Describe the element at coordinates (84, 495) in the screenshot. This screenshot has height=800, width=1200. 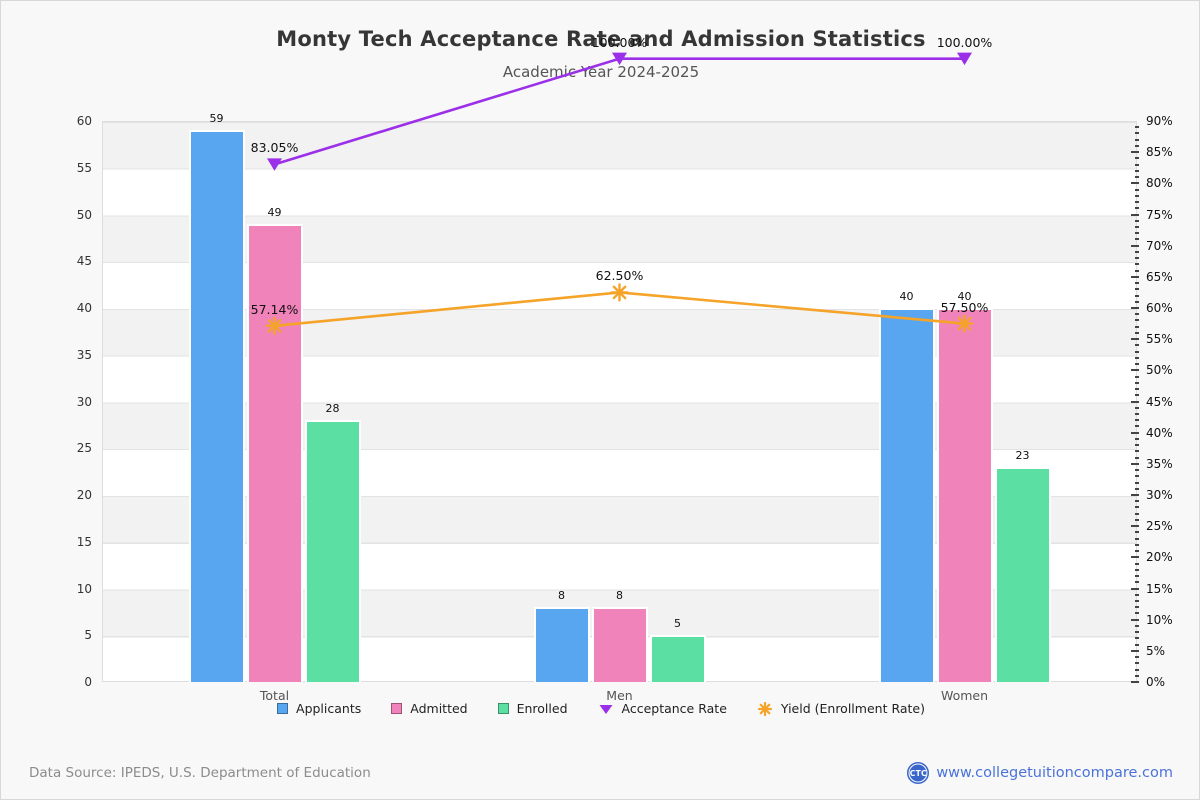
I see `y-axis-left-label: 20` at that location.